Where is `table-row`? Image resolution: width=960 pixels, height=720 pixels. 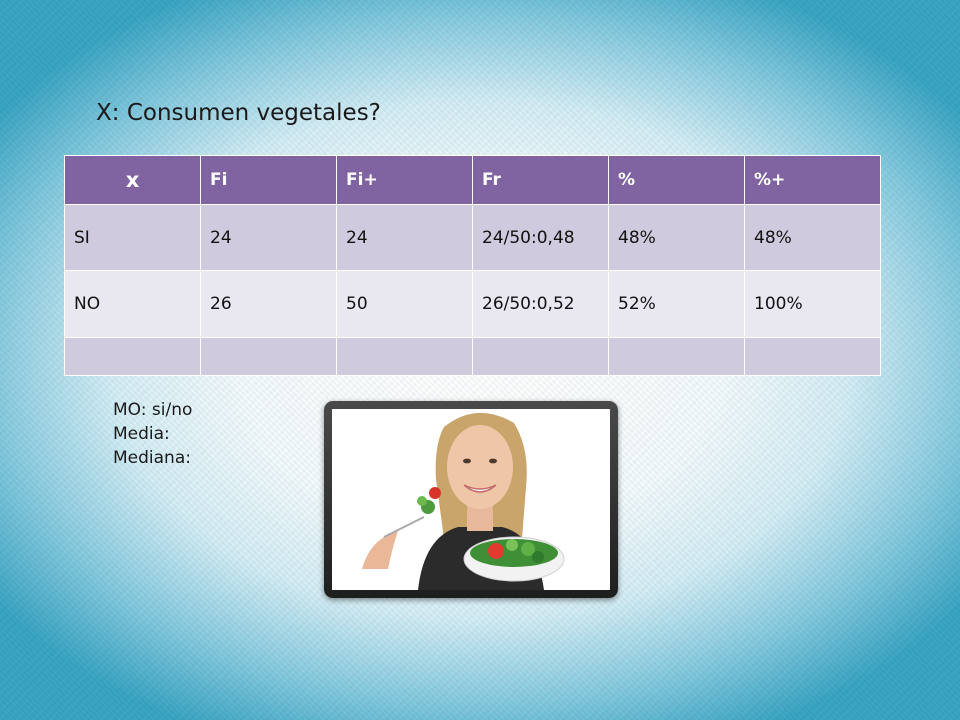 table-row is located at coordinates (472, 356).